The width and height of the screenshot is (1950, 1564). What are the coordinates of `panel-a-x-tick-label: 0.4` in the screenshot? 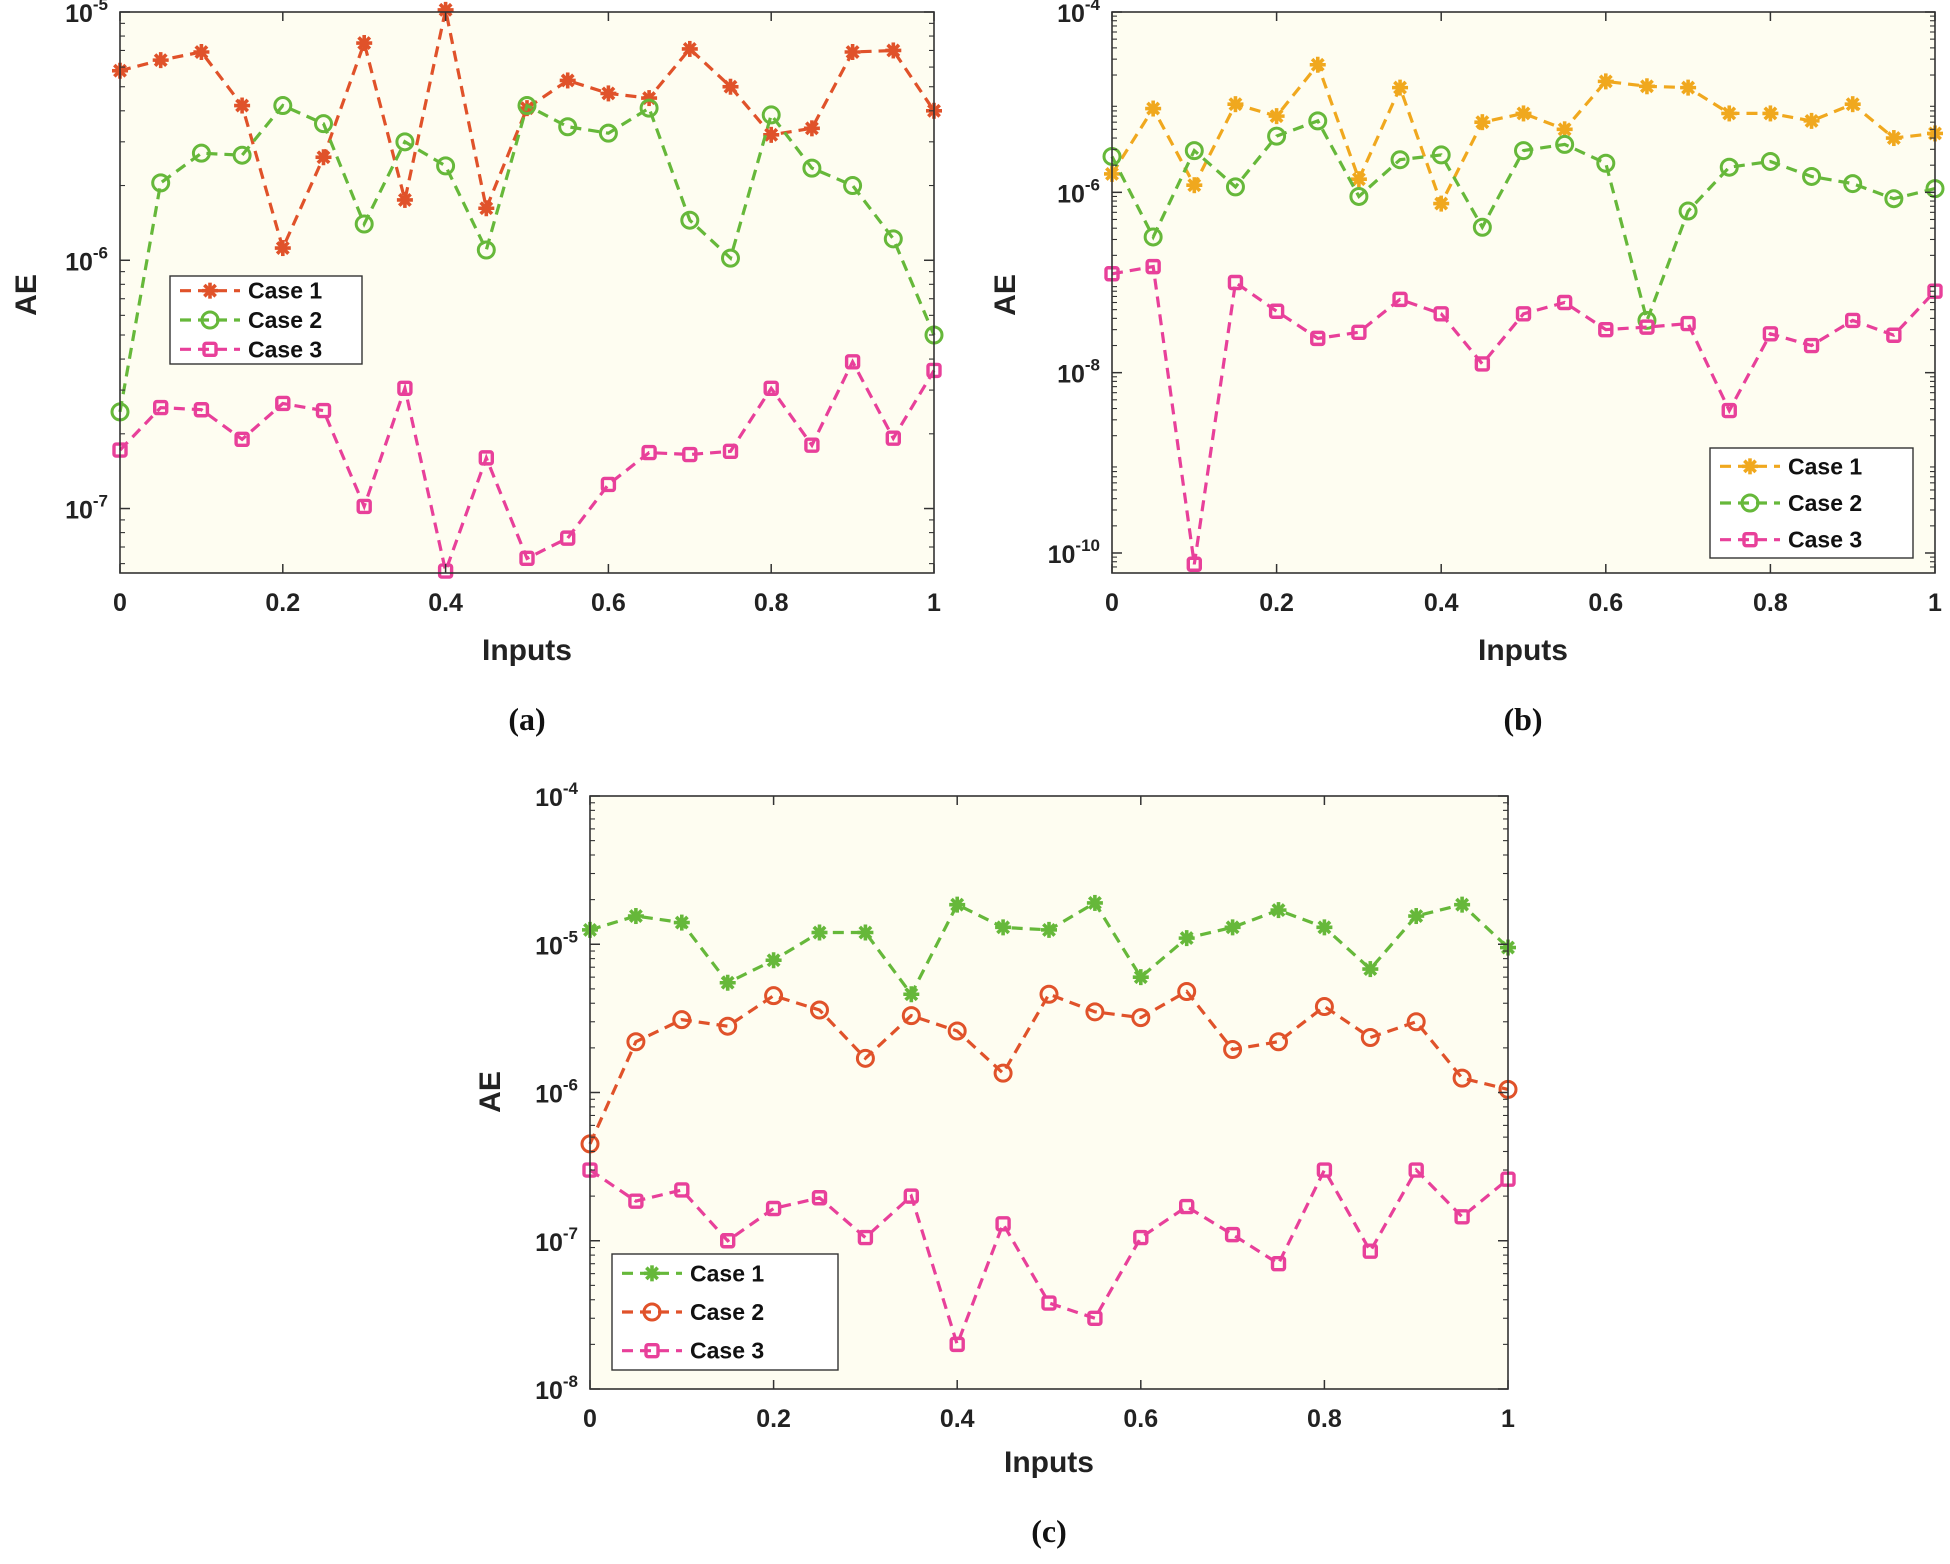 It's located at (445, 603).